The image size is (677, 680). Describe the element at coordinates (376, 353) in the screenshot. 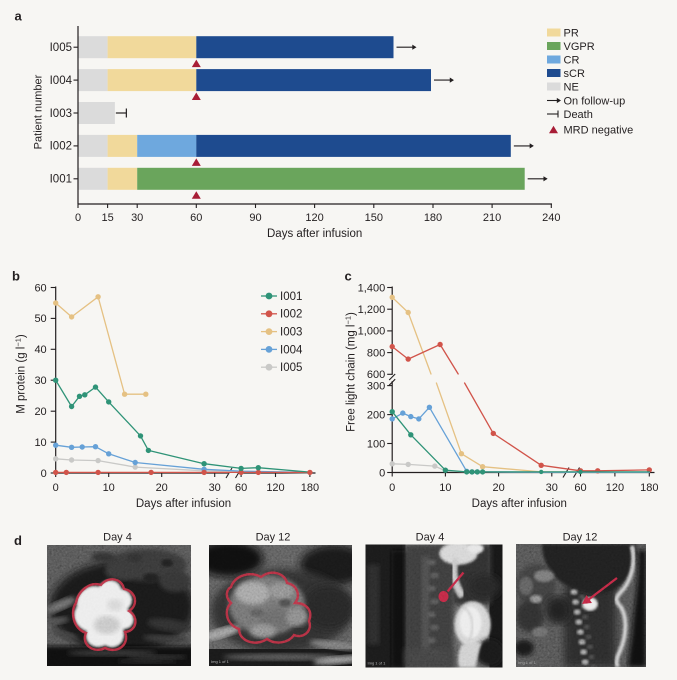

I see `svg-text: 800` at that location.